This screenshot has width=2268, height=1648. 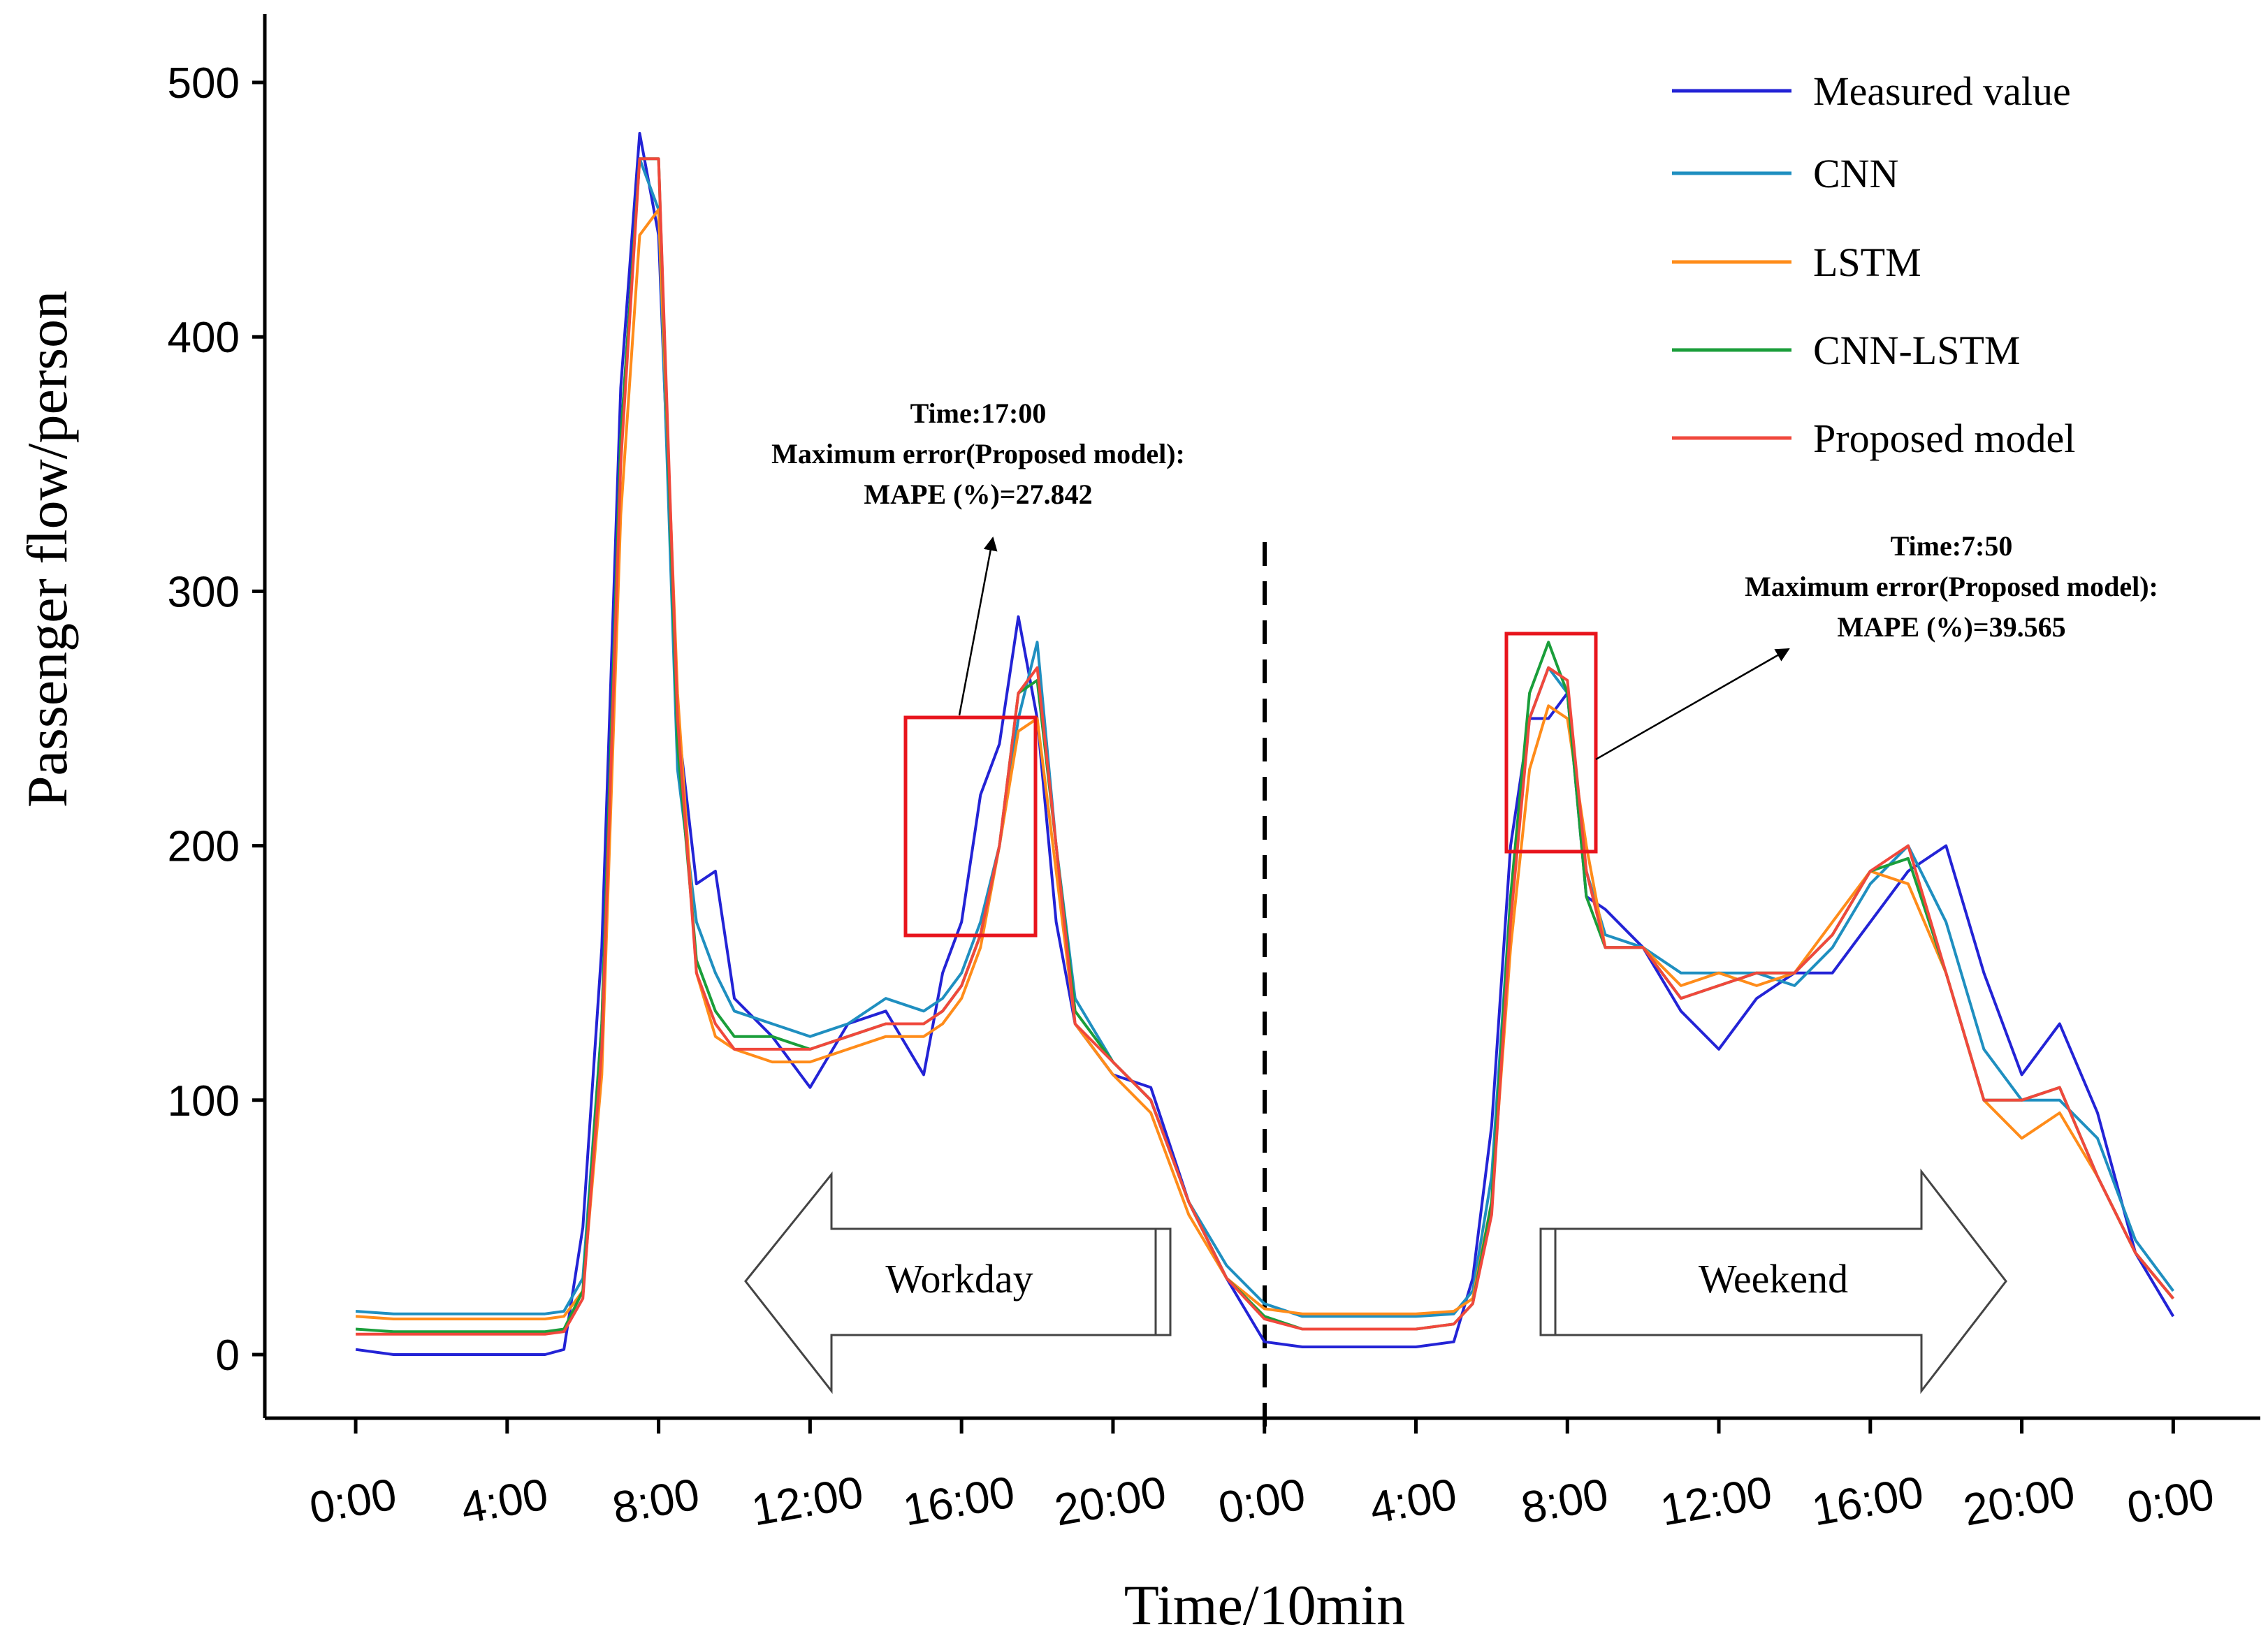 I want to click on legend-label: CNN, so click(x=1855, y=174).